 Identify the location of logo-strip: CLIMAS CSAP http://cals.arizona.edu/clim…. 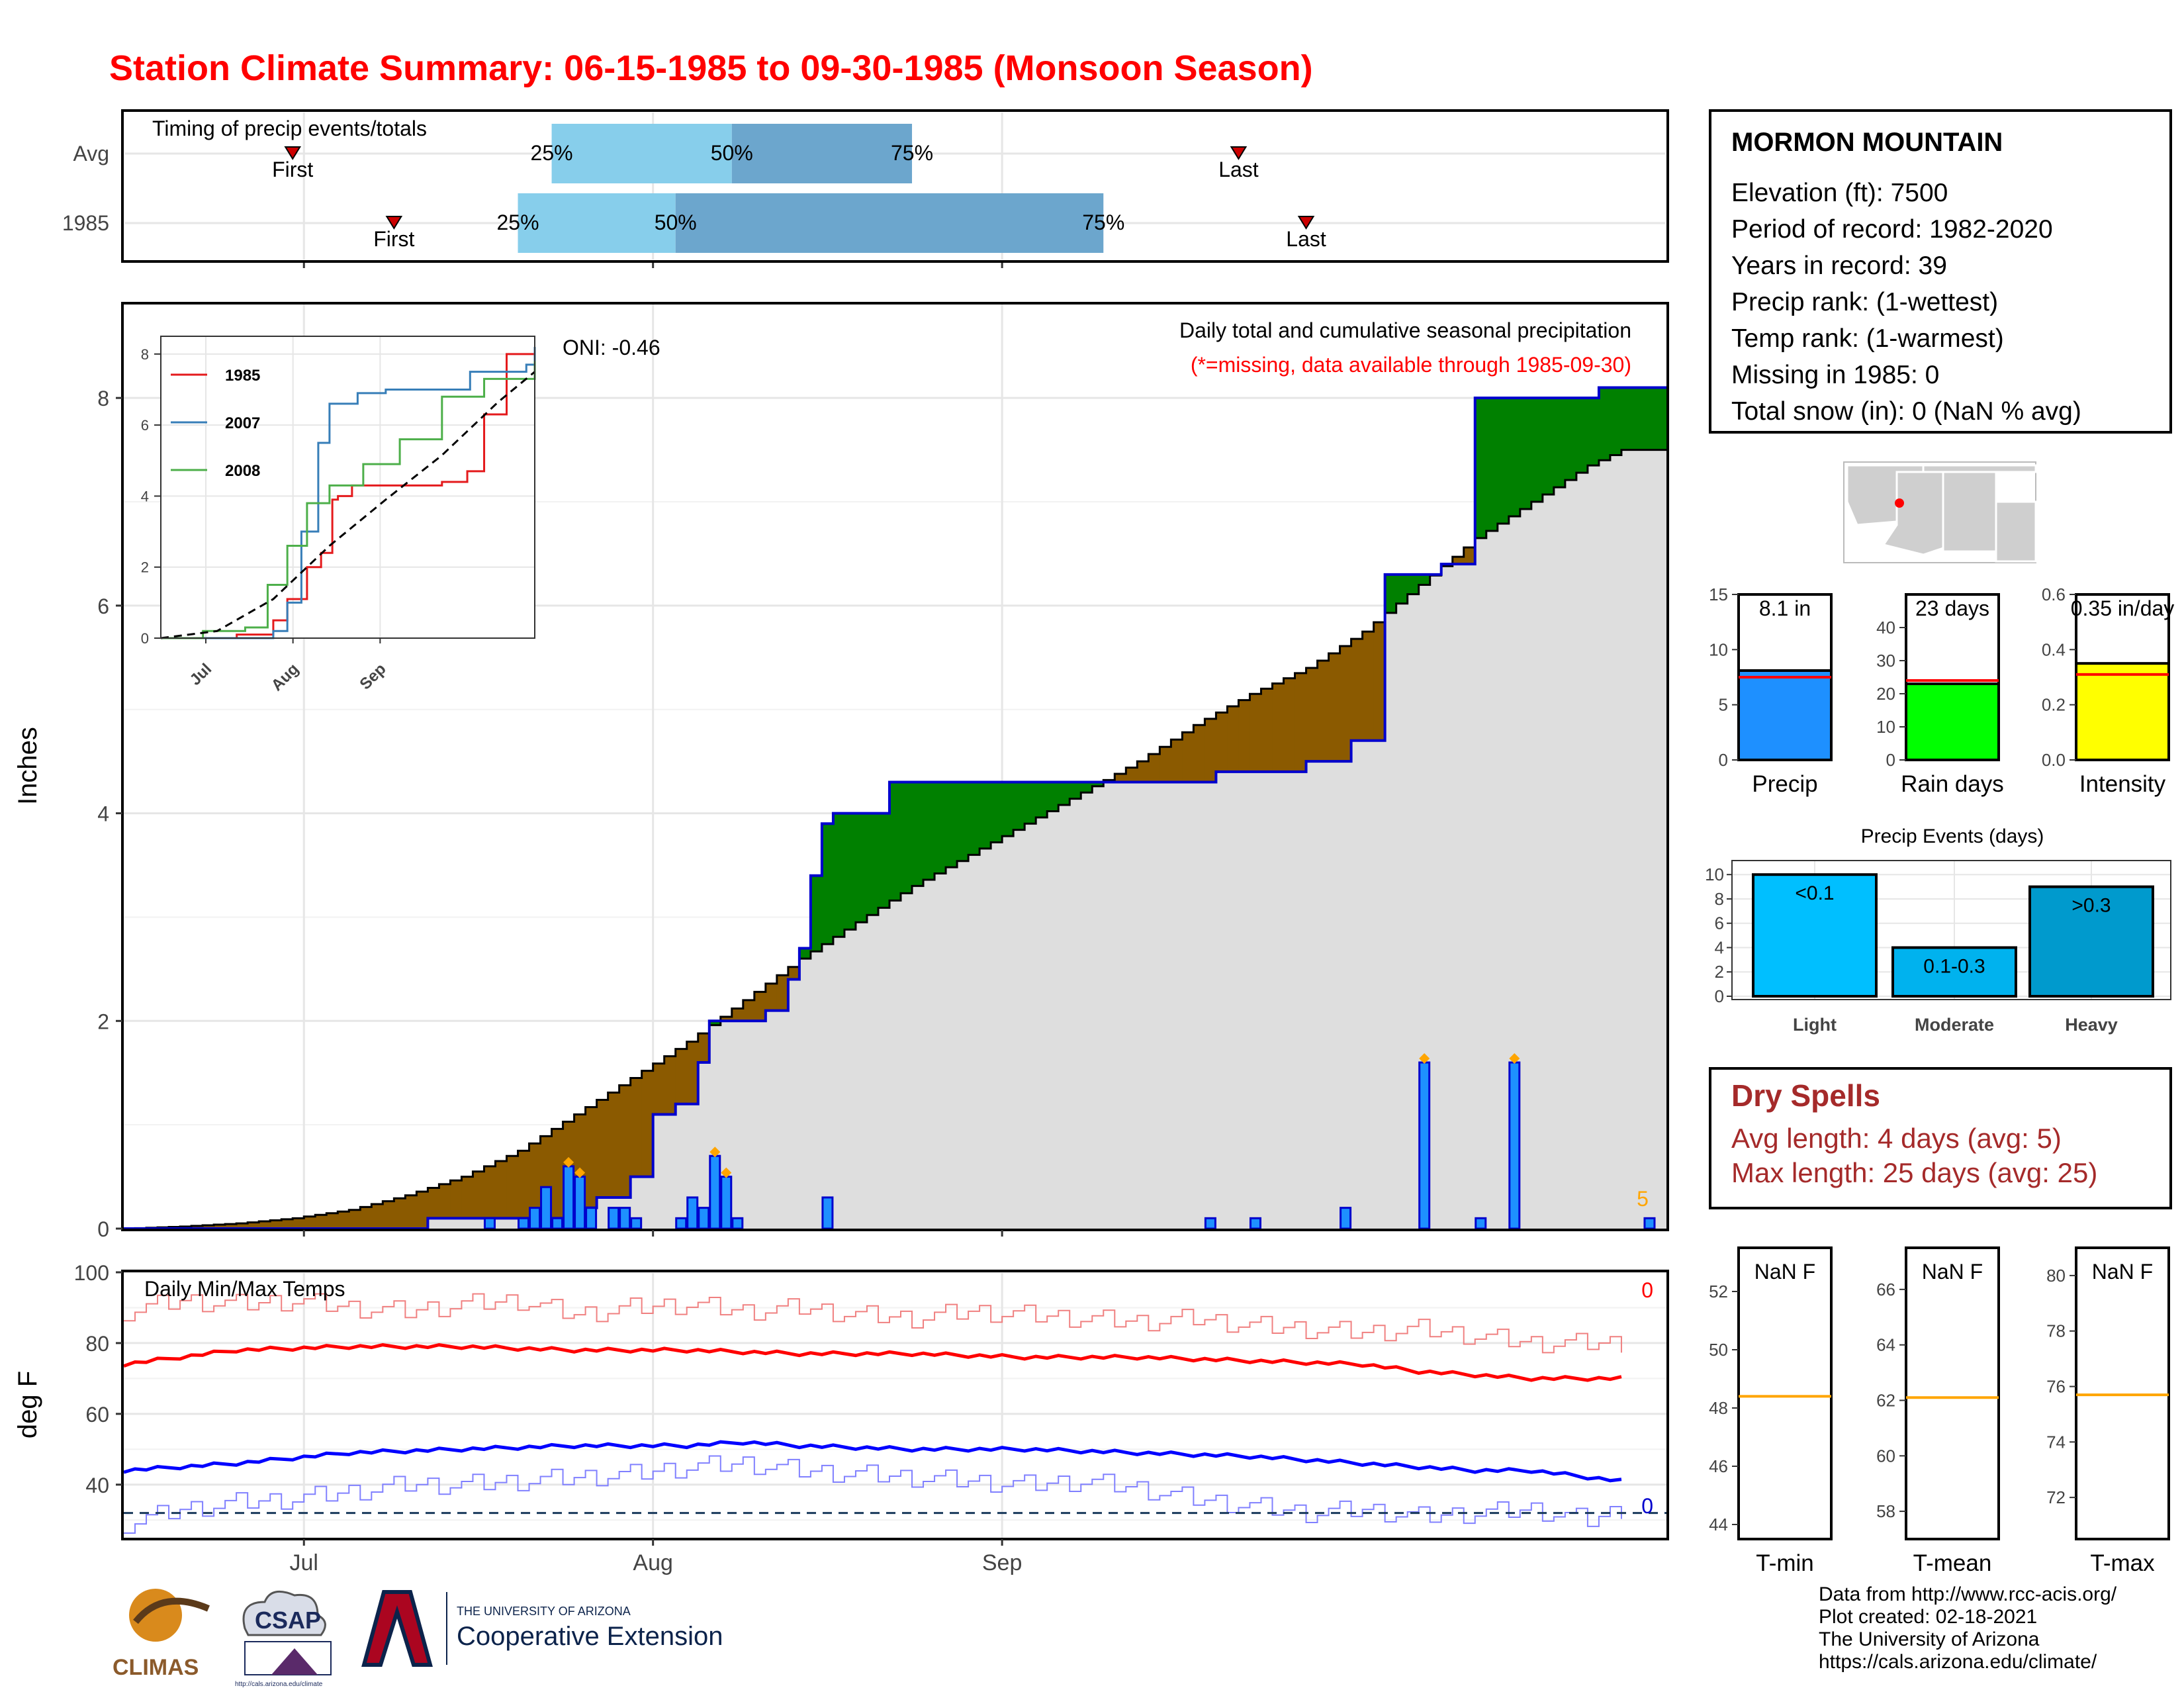
(418, 1638).